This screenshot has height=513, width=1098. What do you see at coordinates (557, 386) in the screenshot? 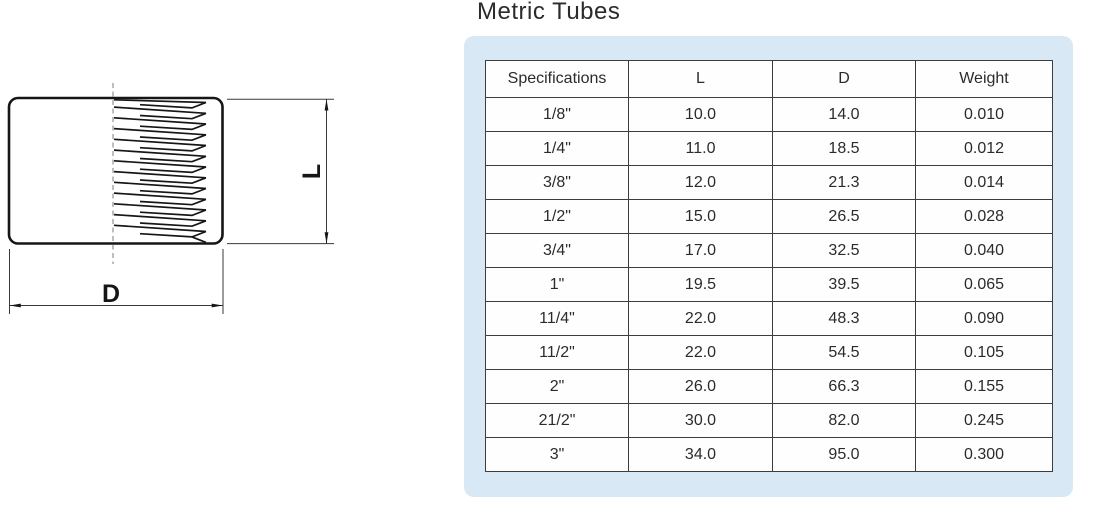
I see `cell-spec: 2"` at bounding box center [557, 386].